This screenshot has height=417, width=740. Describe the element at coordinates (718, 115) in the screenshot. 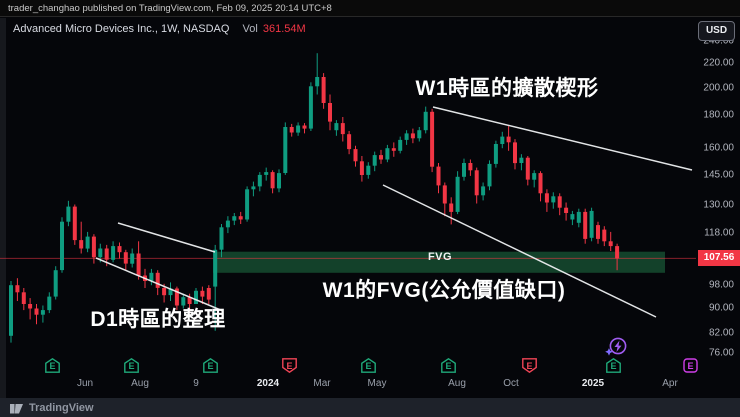

I see `price-axis-label: 180.00` at that location.